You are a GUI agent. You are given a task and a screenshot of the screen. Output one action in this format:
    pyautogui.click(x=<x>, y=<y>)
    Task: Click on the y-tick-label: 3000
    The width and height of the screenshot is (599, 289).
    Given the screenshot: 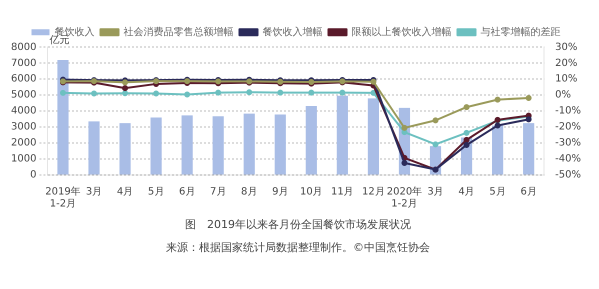 What is the action you would take?
    pyautogui.click(x=23, y=127)
    